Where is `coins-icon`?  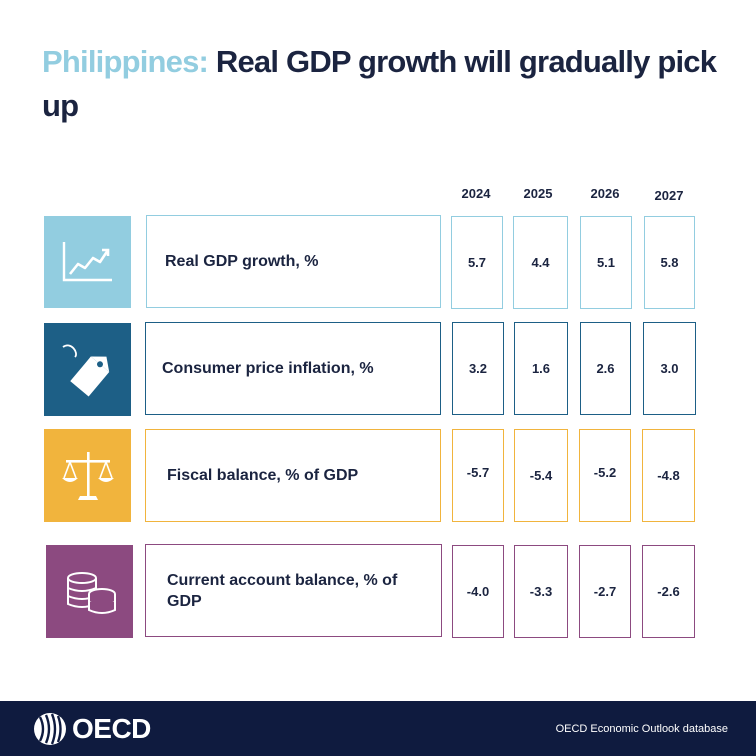
coins-icon is located at coordinates (91, 592).